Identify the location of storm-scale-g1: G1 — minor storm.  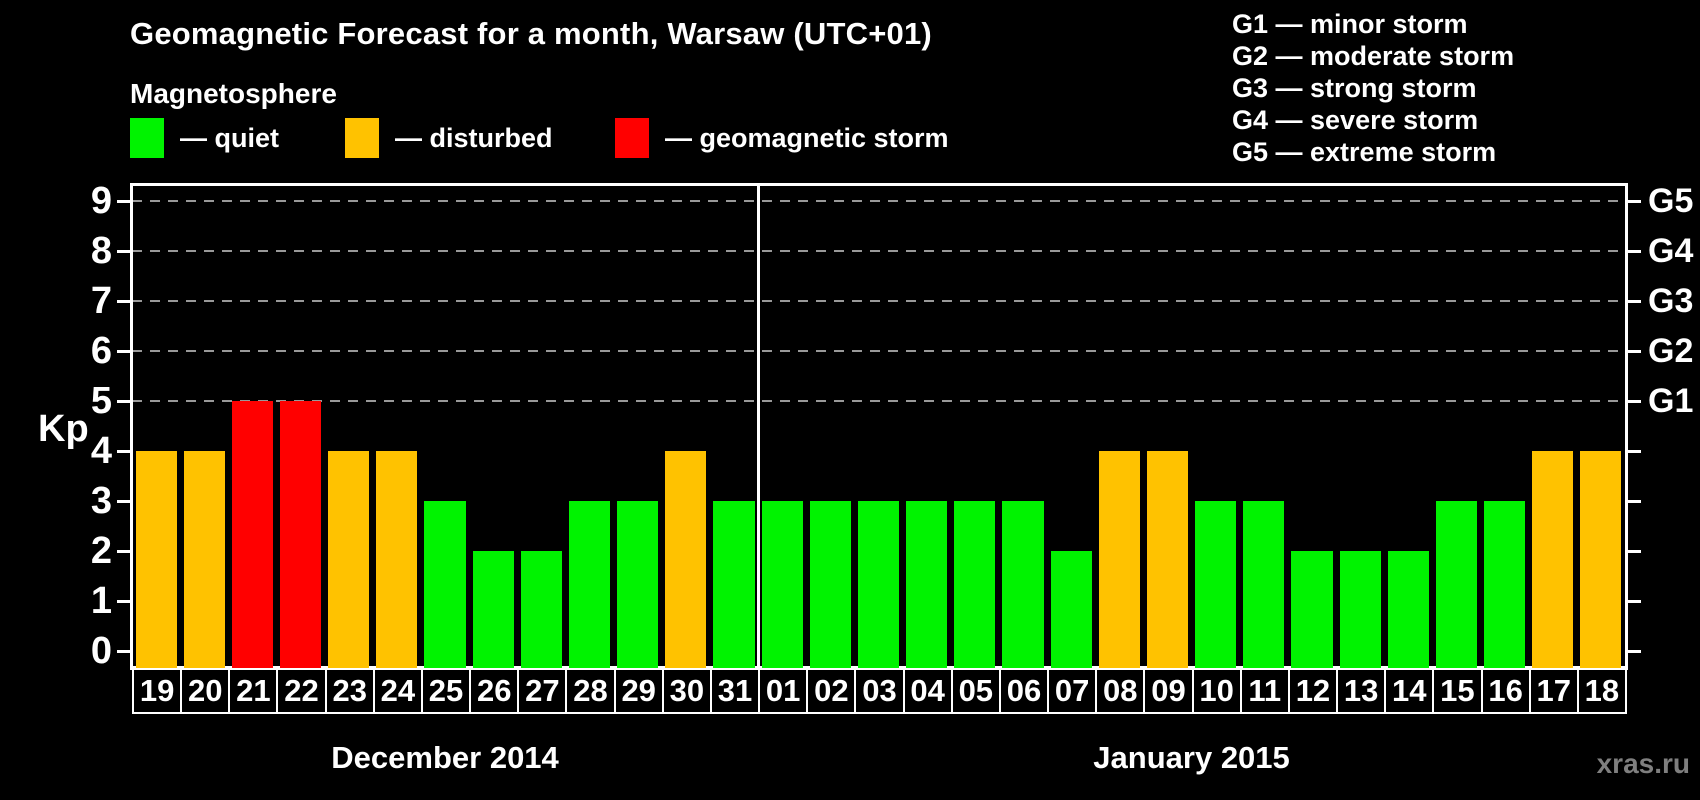
(1350, 24).